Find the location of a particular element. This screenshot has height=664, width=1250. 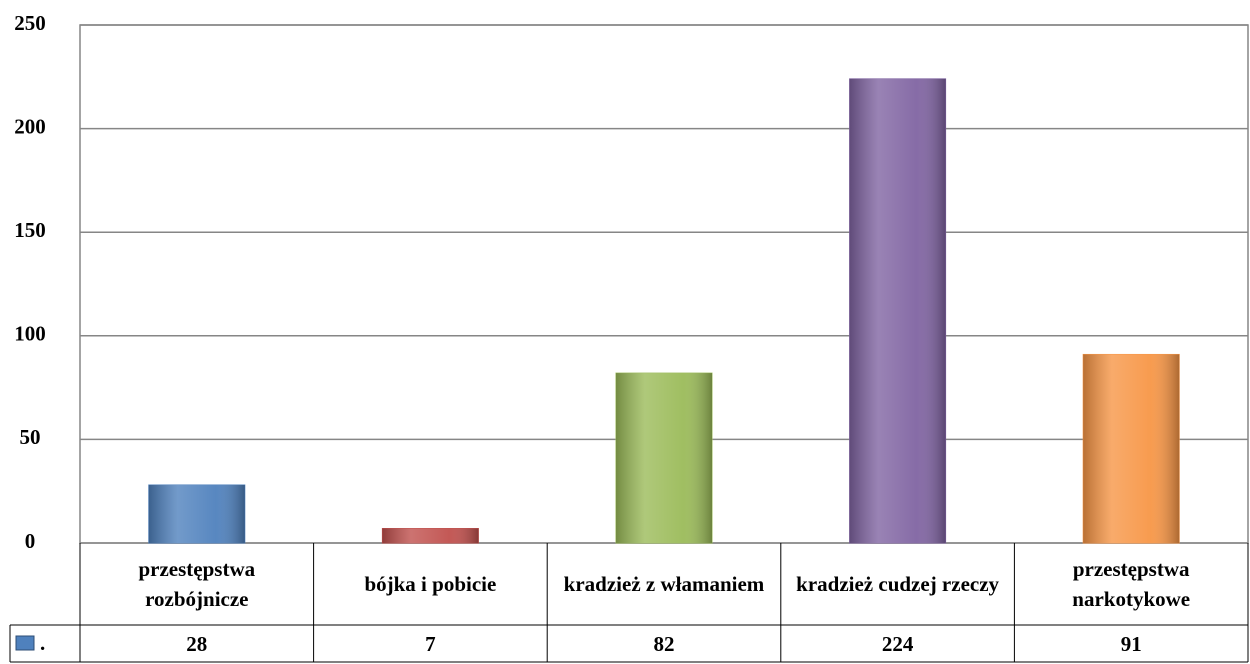

y-tick-label: 150 is located at coordinates (30, 230).